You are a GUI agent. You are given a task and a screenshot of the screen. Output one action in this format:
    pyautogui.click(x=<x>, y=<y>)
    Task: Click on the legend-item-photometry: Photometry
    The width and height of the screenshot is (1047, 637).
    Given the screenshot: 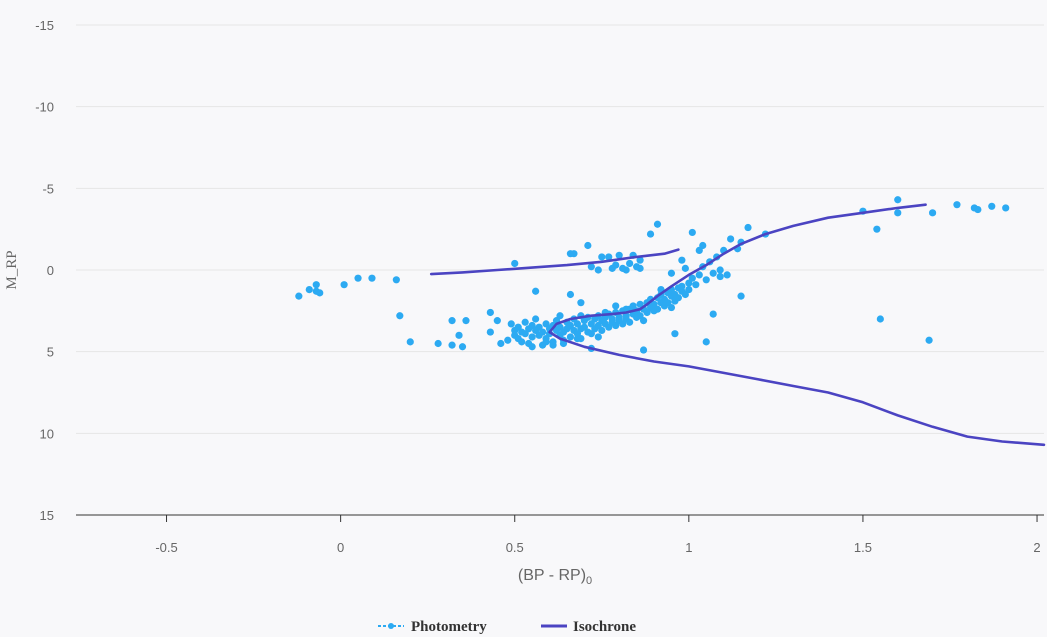 What is the action you would take?
    pyautogui.click(x=432, y=627)
    